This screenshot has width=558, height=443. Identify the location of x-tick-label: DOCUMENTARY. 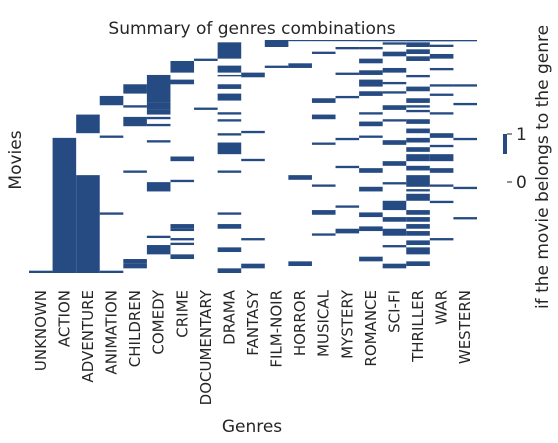
(206, 347).